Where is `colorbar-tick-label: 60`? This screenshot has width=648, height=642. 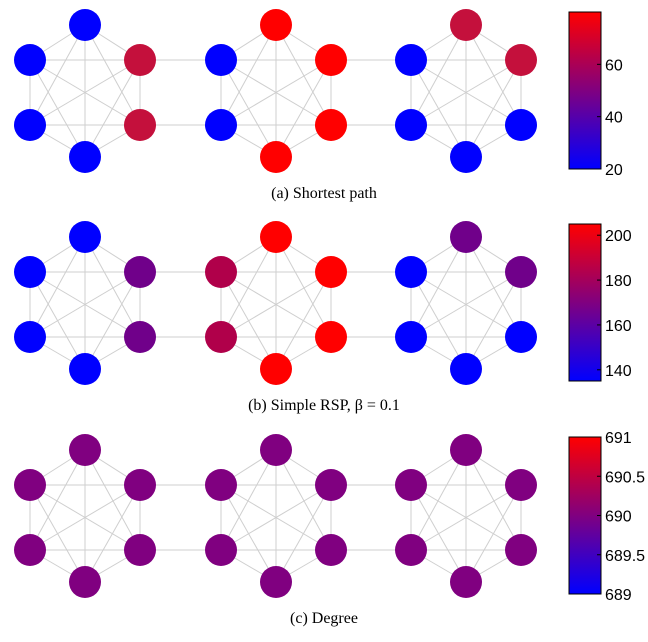
colorbar-tick-label: 60 is located at coordinates (614, 65).